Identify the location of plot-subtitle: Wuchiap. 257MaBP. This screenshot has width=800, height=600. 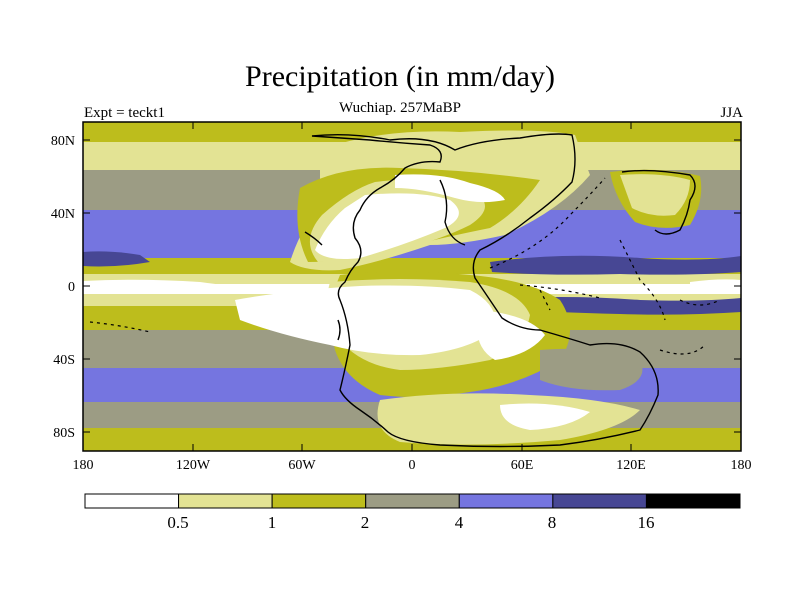
(400, 108).